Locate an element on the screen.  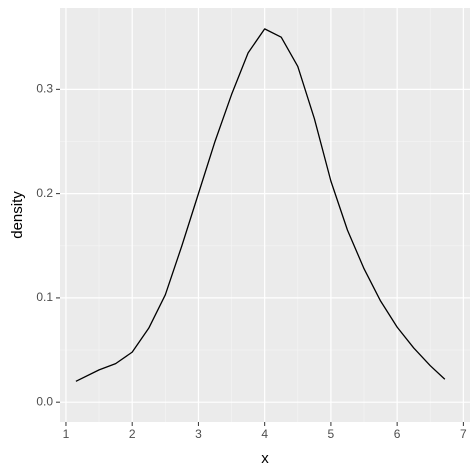
y-tick-label: 0.2 is located at coordinates (44, 193).